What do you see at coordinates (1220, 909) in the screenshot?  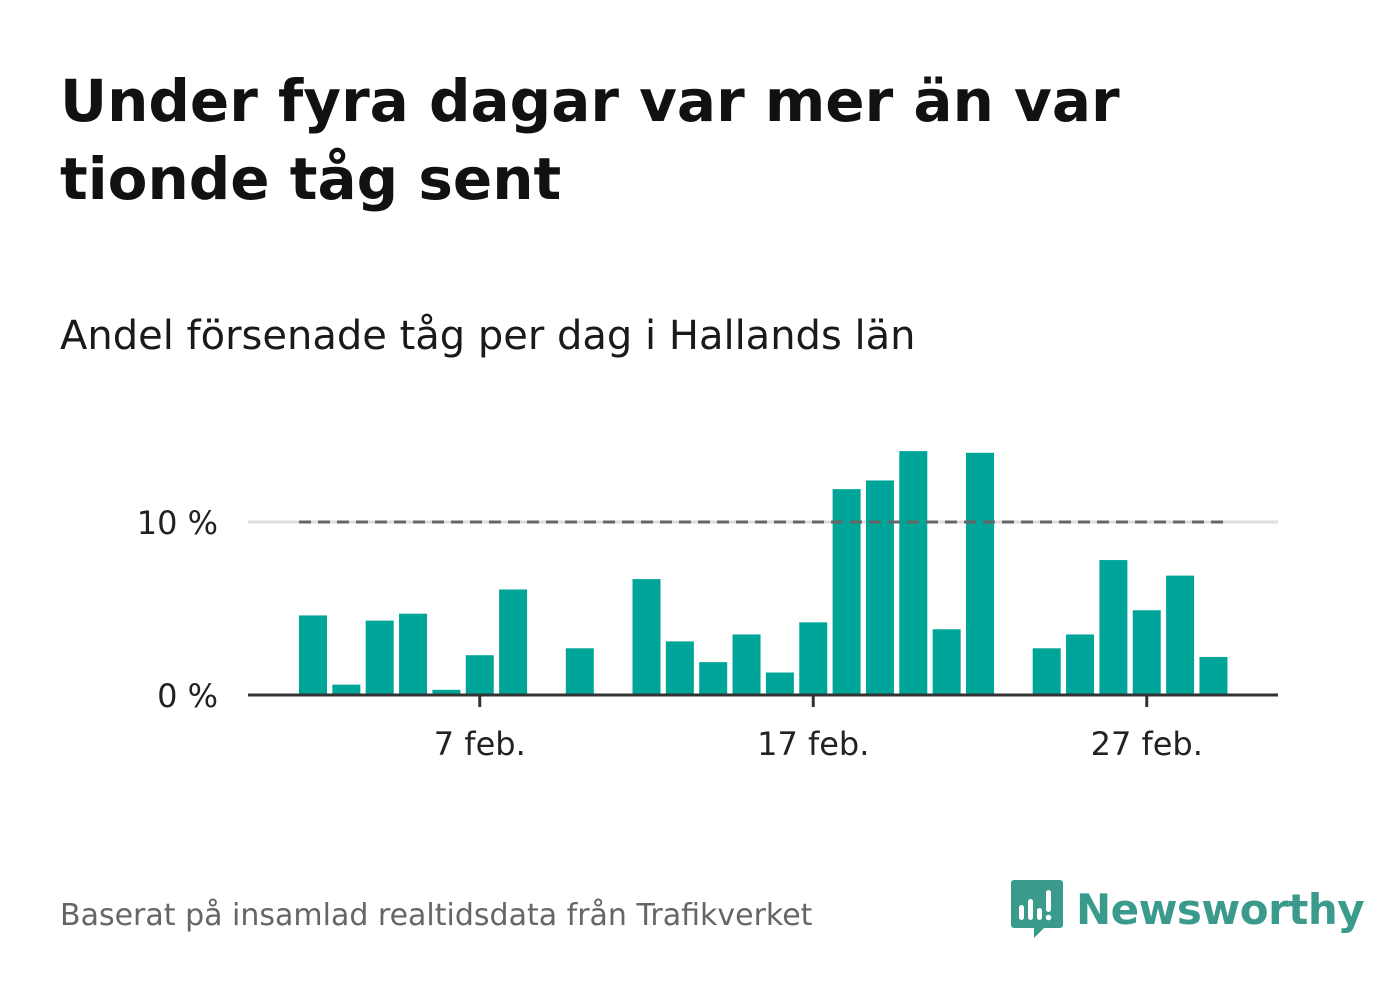 I see `logo-text: Newsworthy` at bounding box center [1220, 909].